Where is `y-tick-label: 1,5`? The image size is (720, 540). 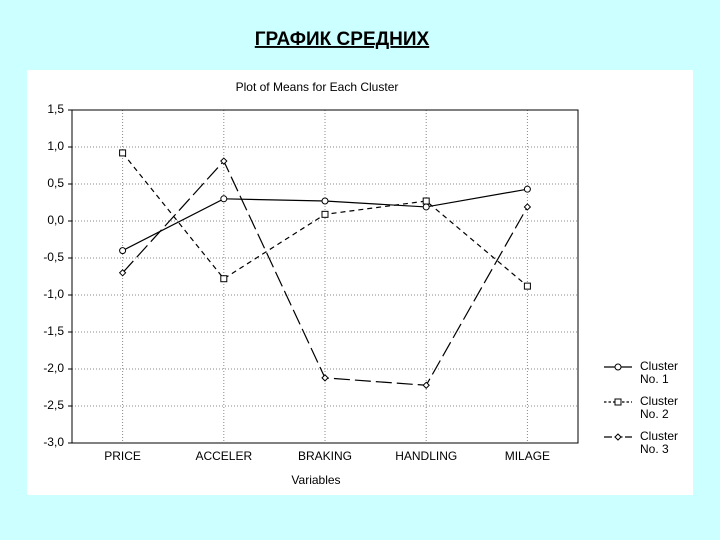
y-tick-label: 1,5 is located at coordinates (55, 109).